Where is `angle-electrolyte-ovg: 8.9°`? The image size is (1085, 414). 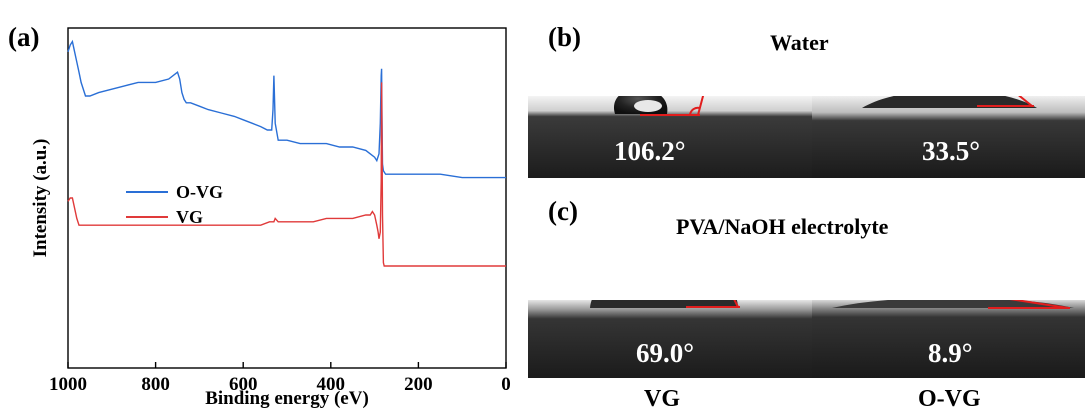 angle-electrolyte-ovg: 8.9° is located at coordinates (950, 353).